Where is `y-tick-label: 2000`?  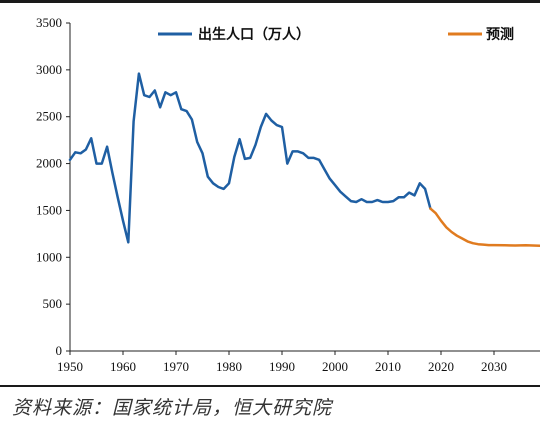 y-tick-label: 2000 is located at coordinates (49, 163).